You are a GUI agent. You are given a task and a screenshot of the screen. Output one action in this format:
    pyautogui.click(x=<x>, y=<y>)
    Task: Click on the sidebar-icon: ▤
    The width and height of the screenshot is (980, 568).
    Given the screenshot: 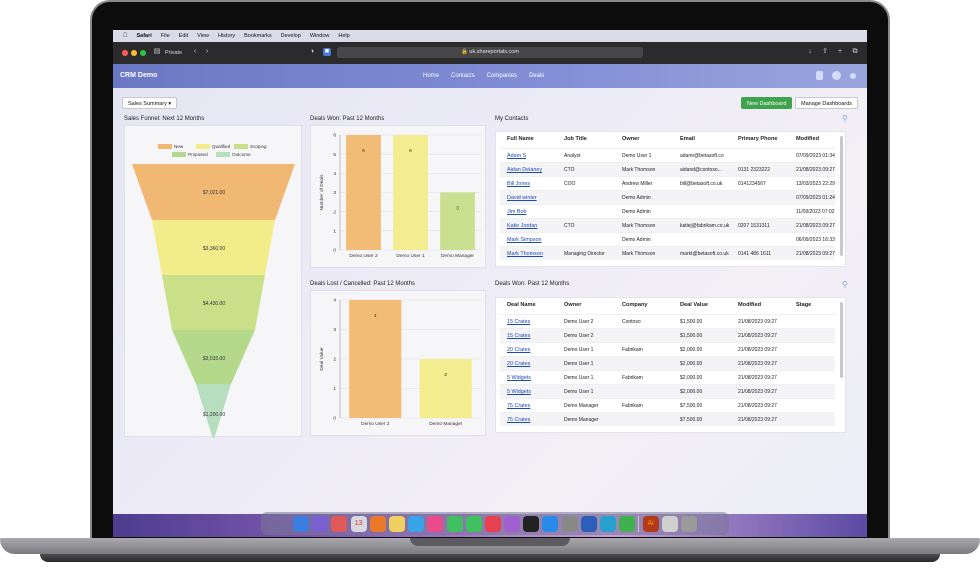 What is the action you would take?
    pyautogui.click(x=157, y=51)
    